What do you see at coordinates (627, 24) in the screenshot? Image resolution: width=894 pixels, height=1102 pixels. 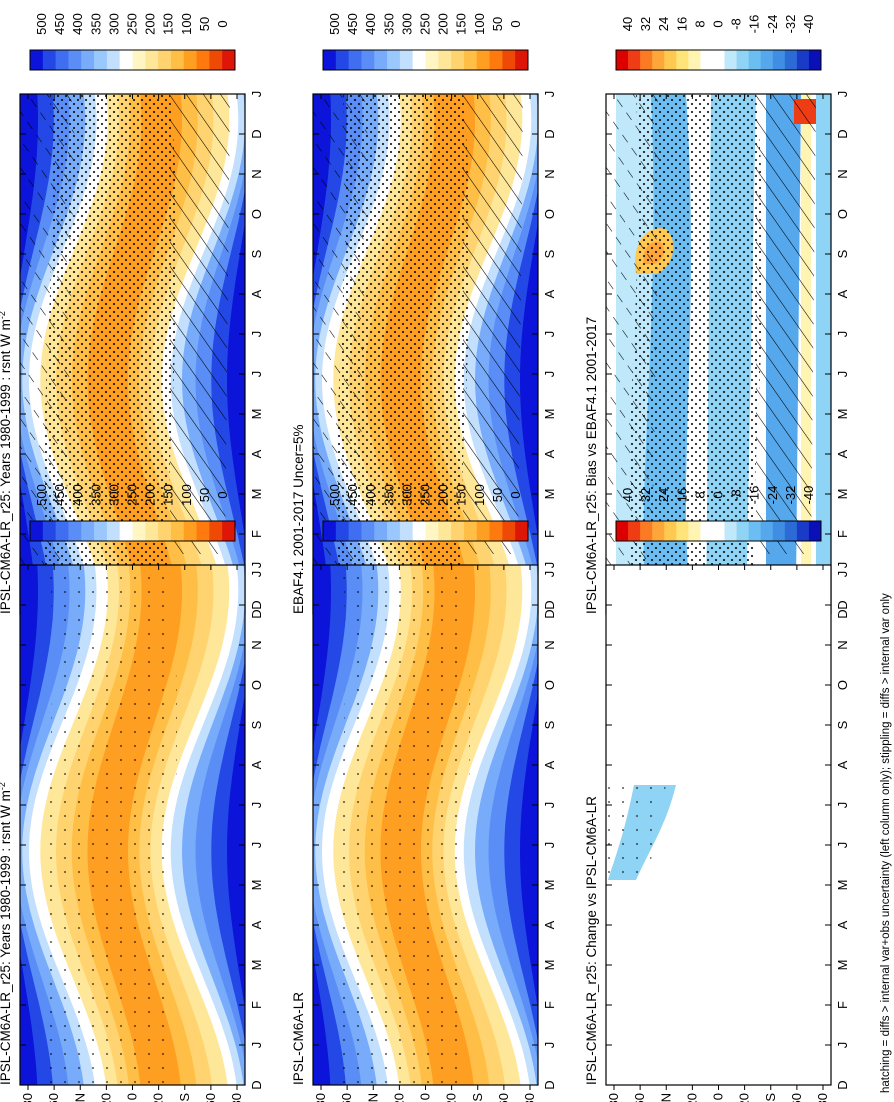 I see `colorbar-label: 40` at bounding box center [627, 24].